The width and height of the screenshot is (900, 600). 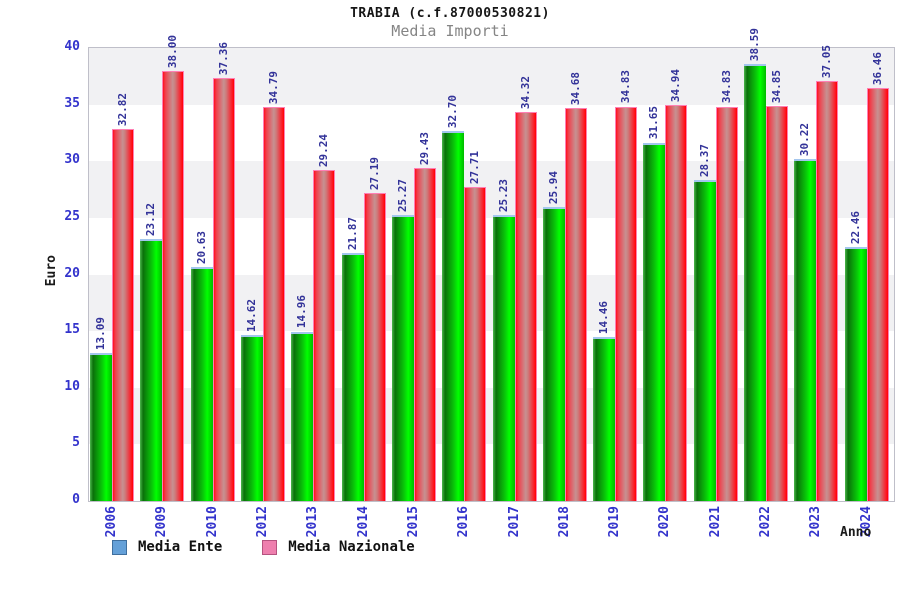 What do you see at coordinates (374, 347) in the screenshot?
I see `bar-media-nazionale-2014` at bounding box center [374, 347].